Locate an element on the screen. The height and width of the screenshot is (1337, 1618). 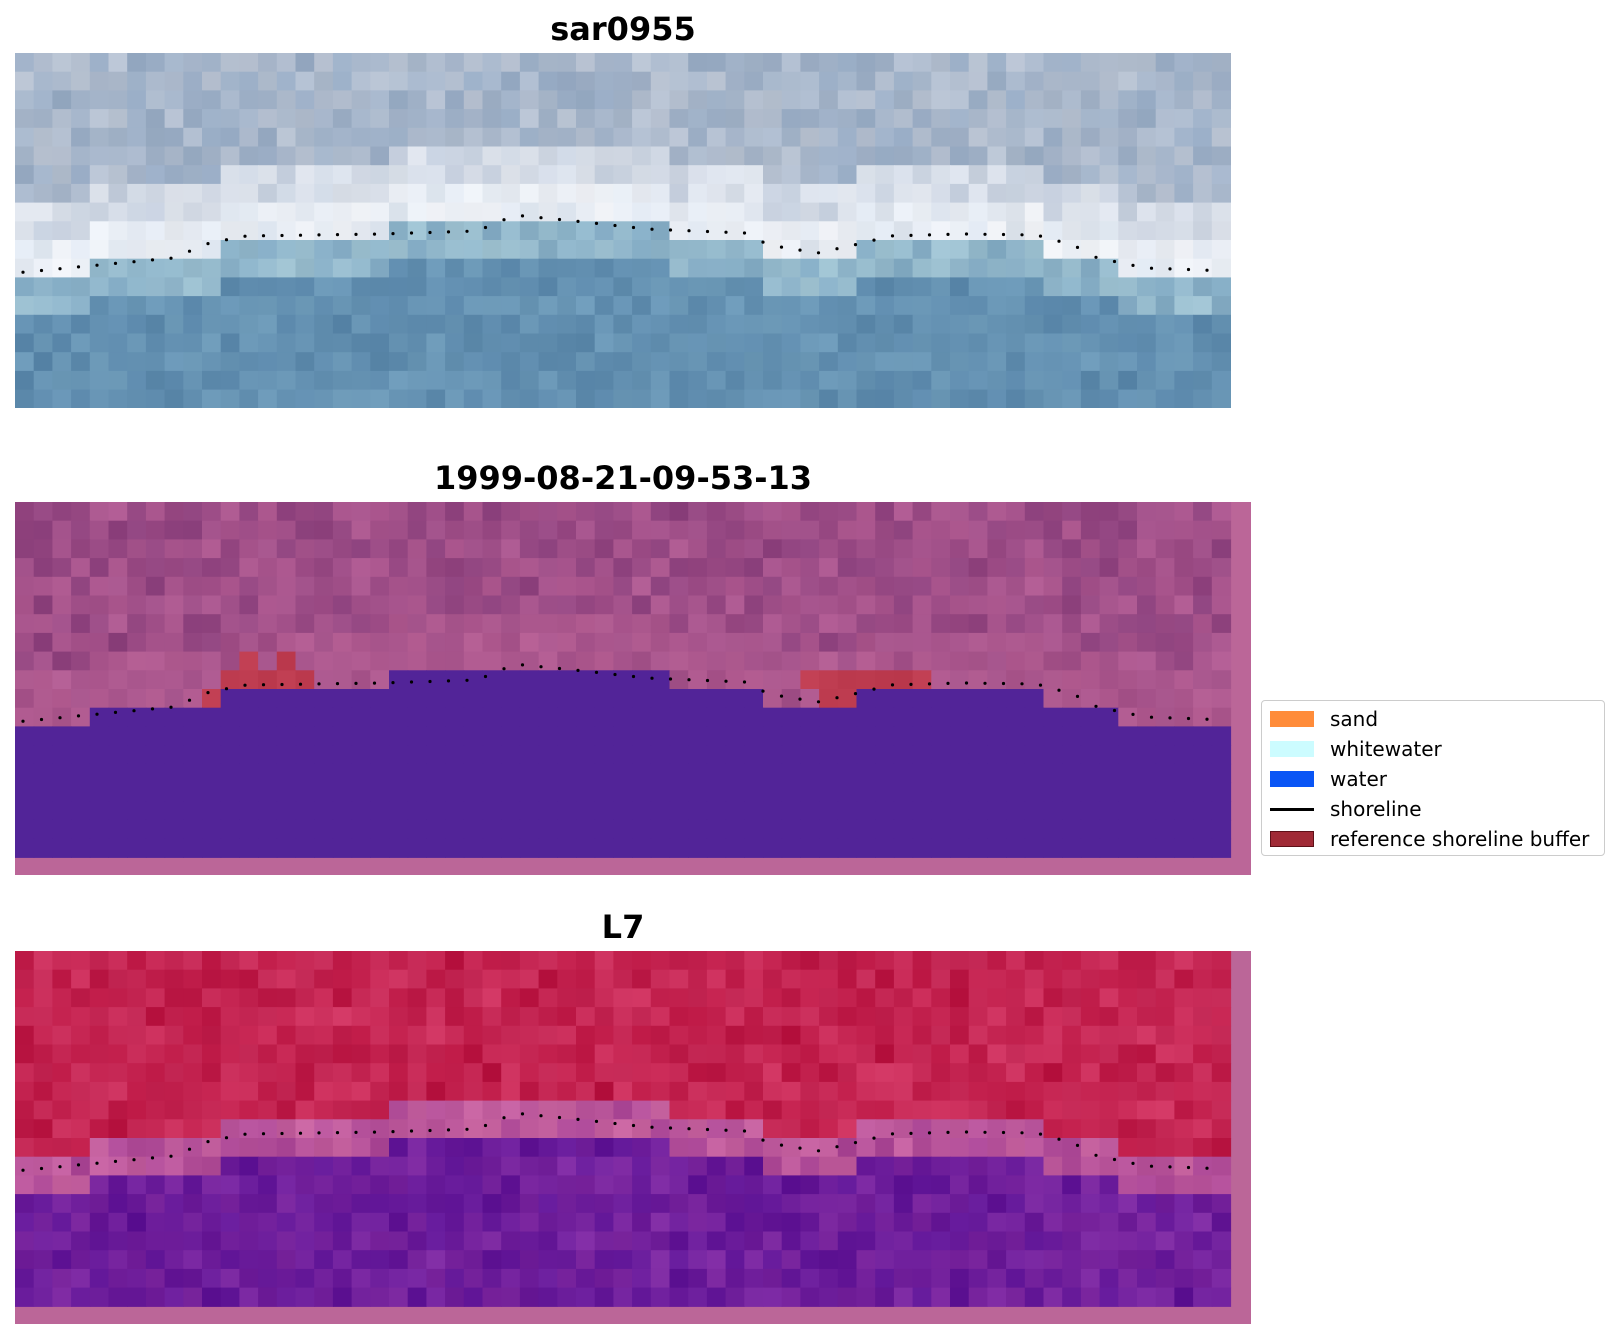
legend-item-reference-buffer: reference shoreline buffer is located at coordinates (1429, 839).